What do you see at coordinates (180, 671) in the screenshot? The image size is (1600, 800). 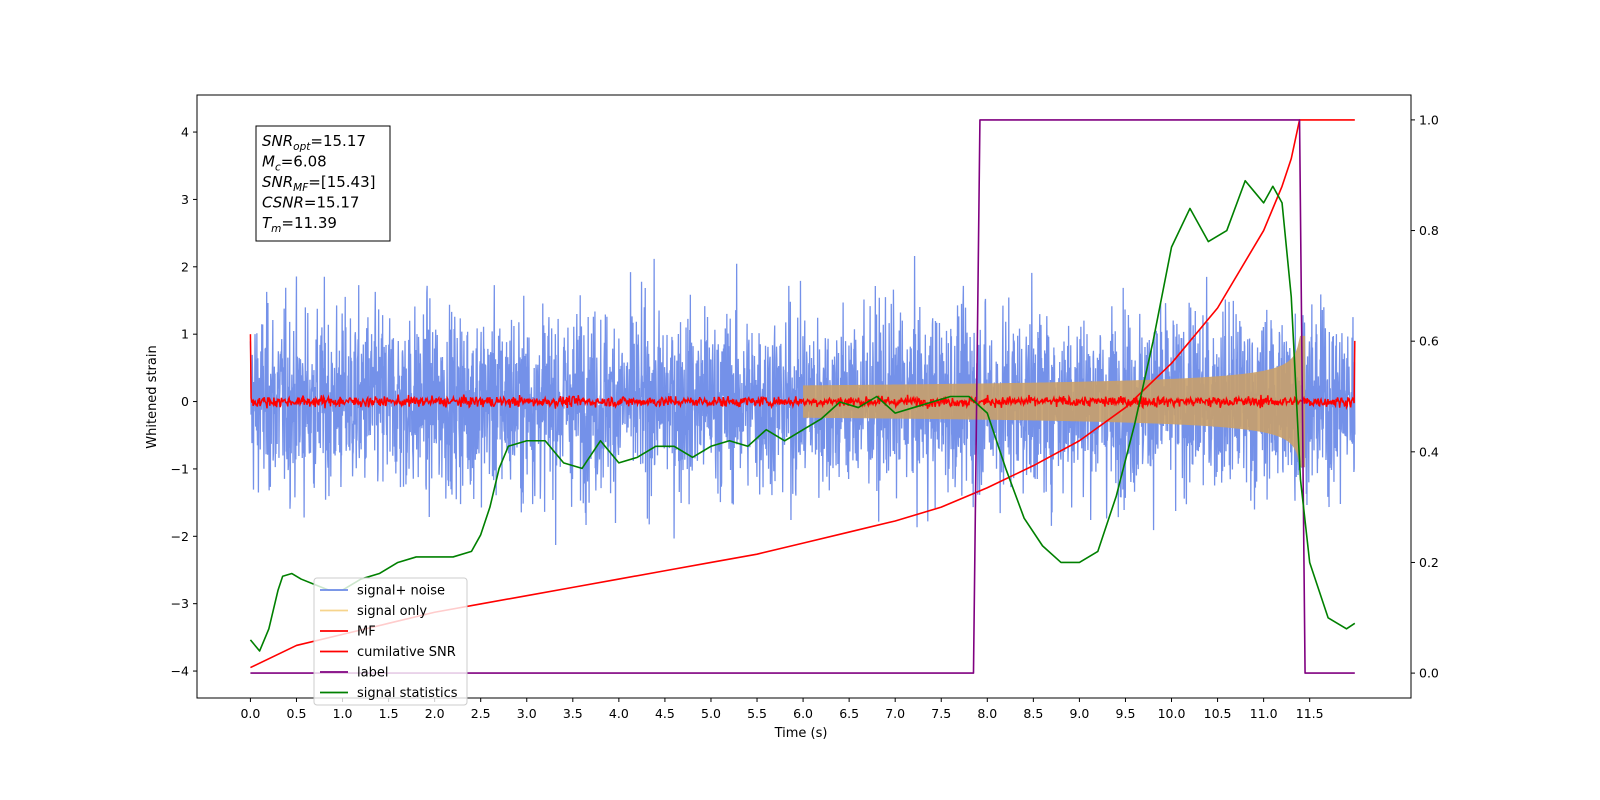 I see `y-tick-label: −4` at bounding box center [180, 671].